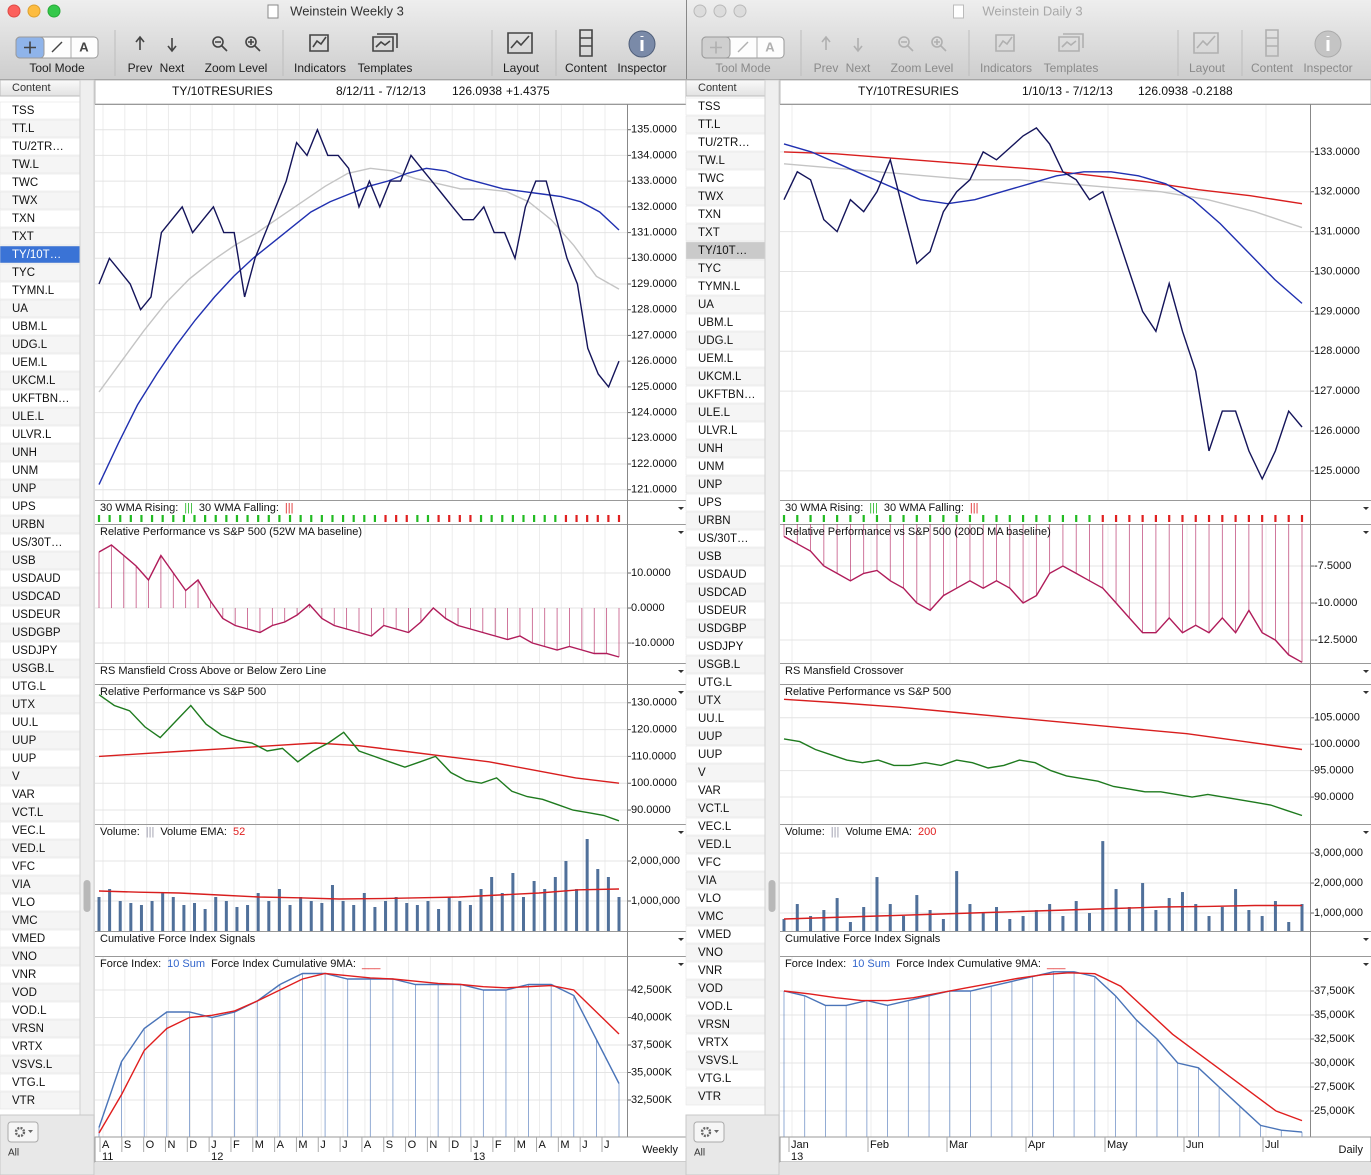 This screenshot has width=1371, height=1175. Describe the element at coordinates (714, 521) in the screenshot. I see `list-item: URBN` at that location.